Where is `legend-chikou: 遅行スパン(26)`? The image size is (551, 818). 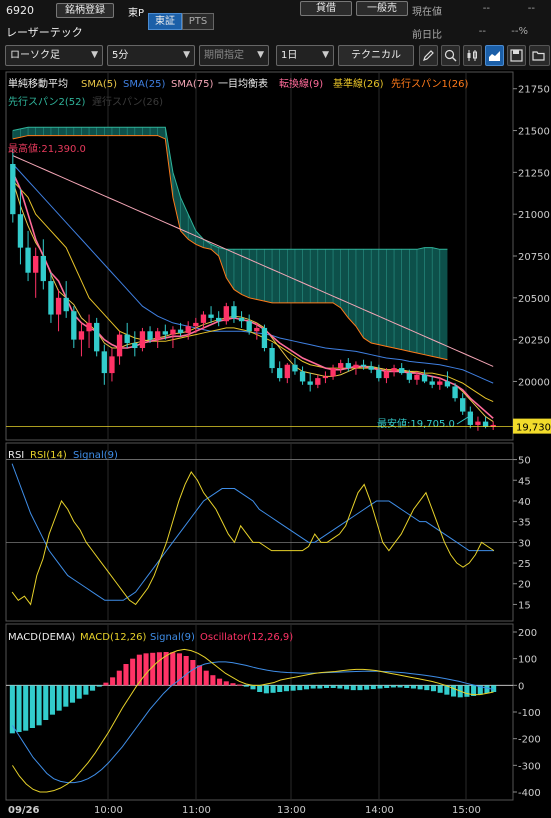
legend-chikou: 遅行スパン(26) is located at coordinates (127, 101).